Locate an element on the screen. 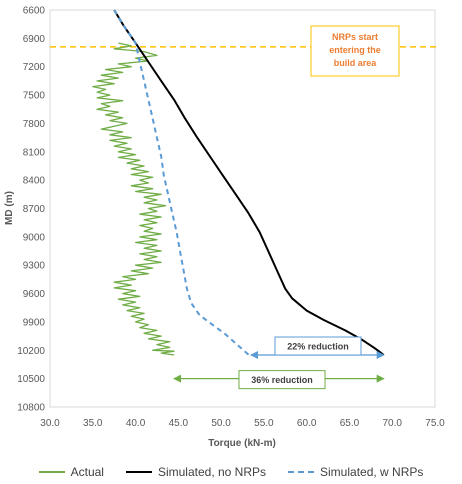 This screenshot has height=484, width=462. reduction-label-box-r36 is located at coordinates (282, 380).